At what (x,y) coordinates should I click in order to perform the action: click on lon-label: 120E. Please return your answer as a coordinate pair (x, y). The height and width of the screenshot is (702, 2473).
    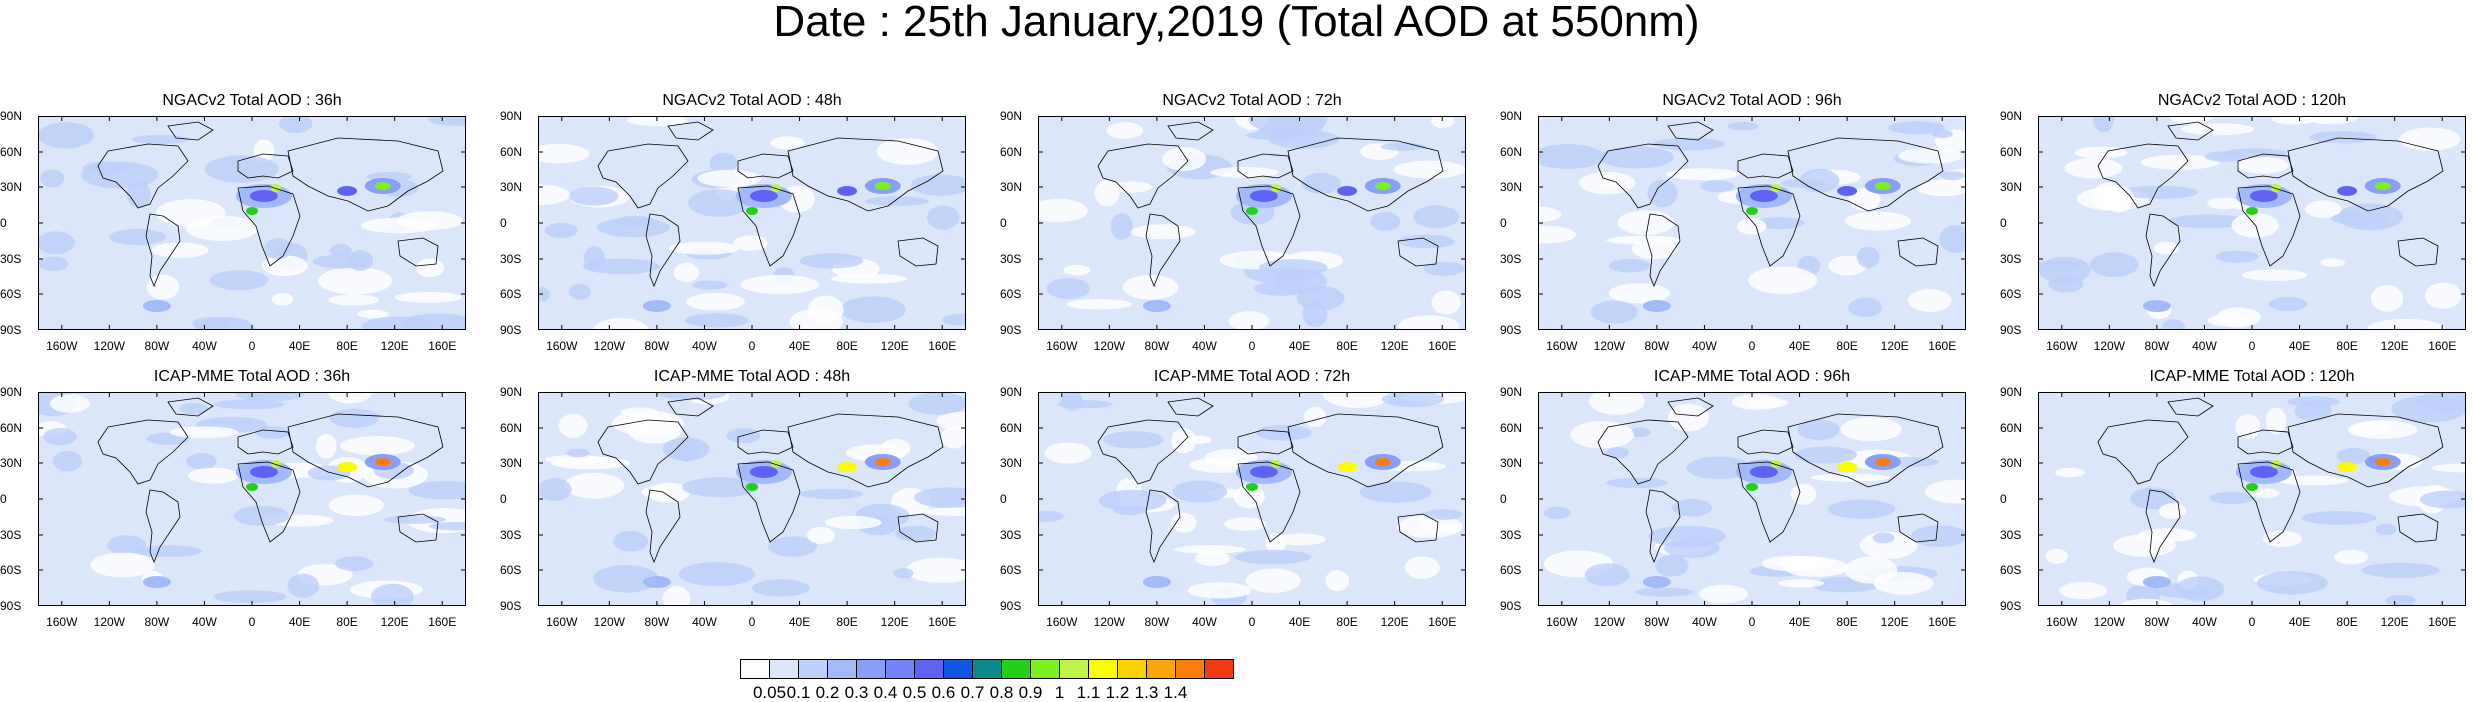
    Looking at the image, I should click on (2394, 622).